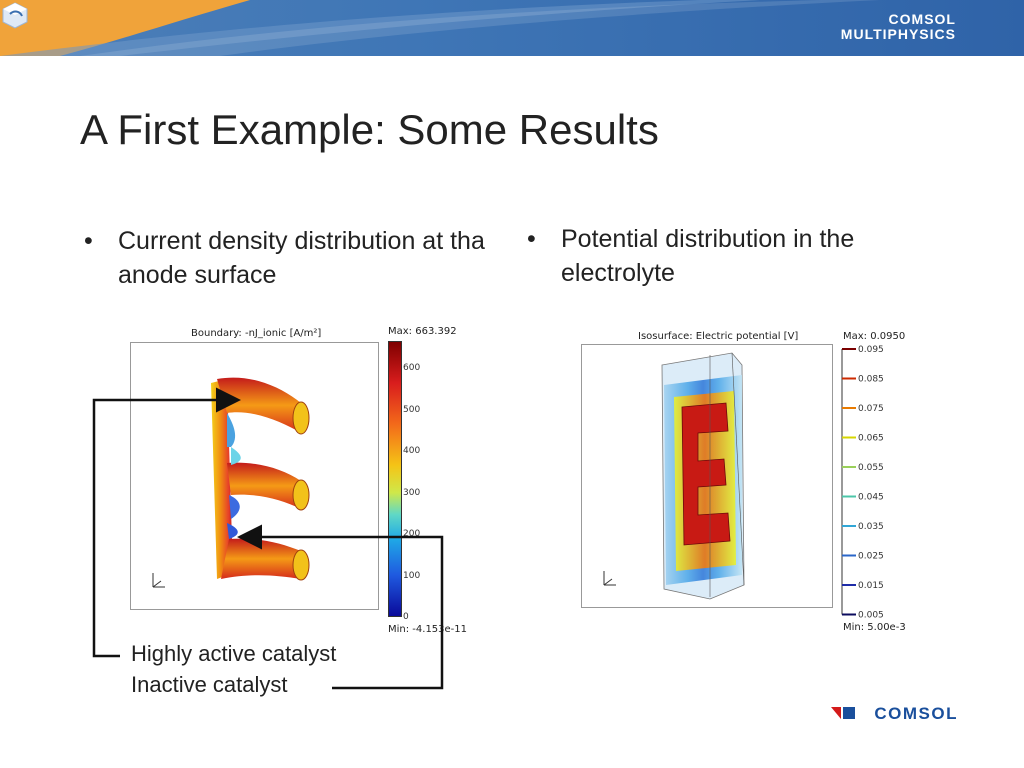  Describe the element at coordinates (922, 19) in the screenshot. I see `logo-line1: COMSOL` at that location.